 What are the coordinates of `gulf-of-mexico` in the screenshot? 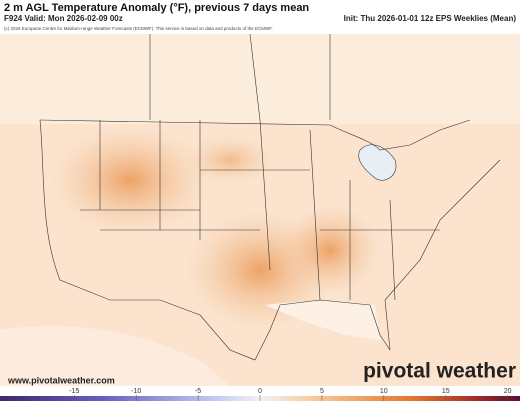 It's located at (322, 320).